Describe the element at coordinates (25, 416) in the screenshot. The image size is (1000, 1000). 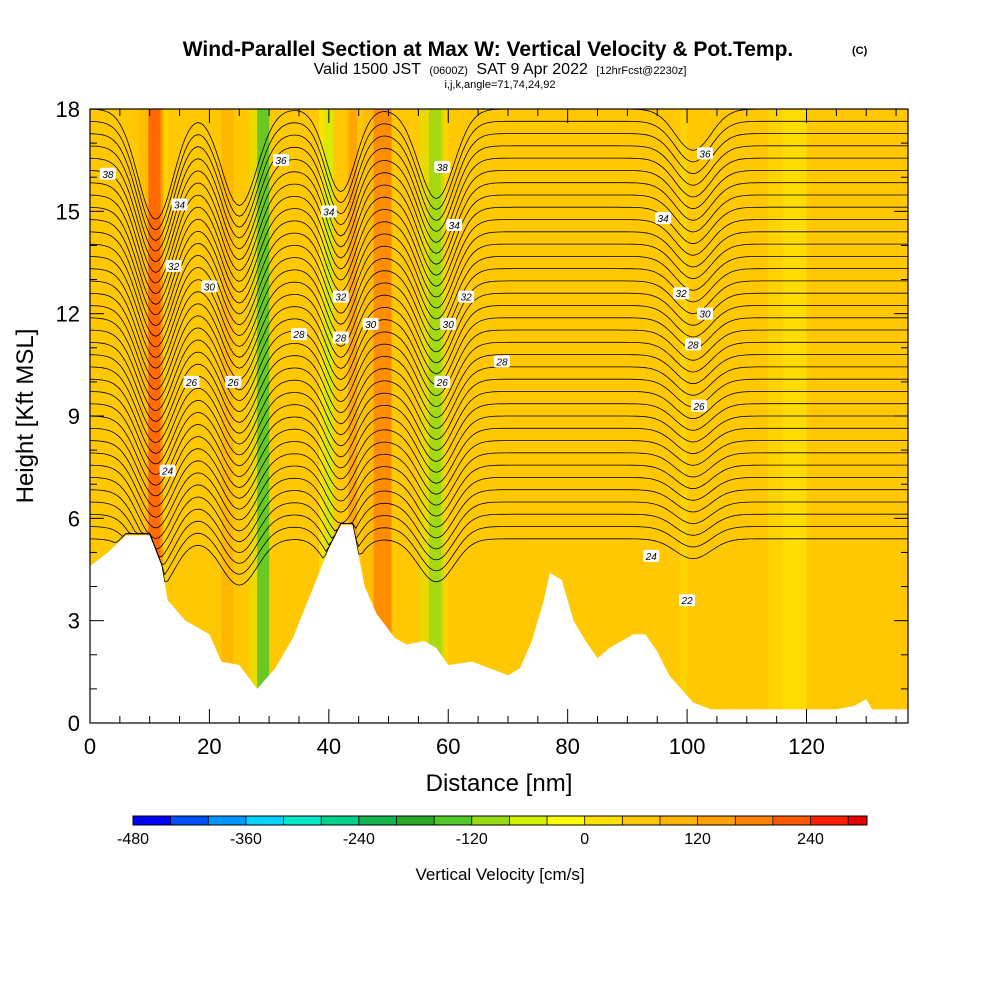
I see `y-axis-label: Height [Kft MSL]` at that location.